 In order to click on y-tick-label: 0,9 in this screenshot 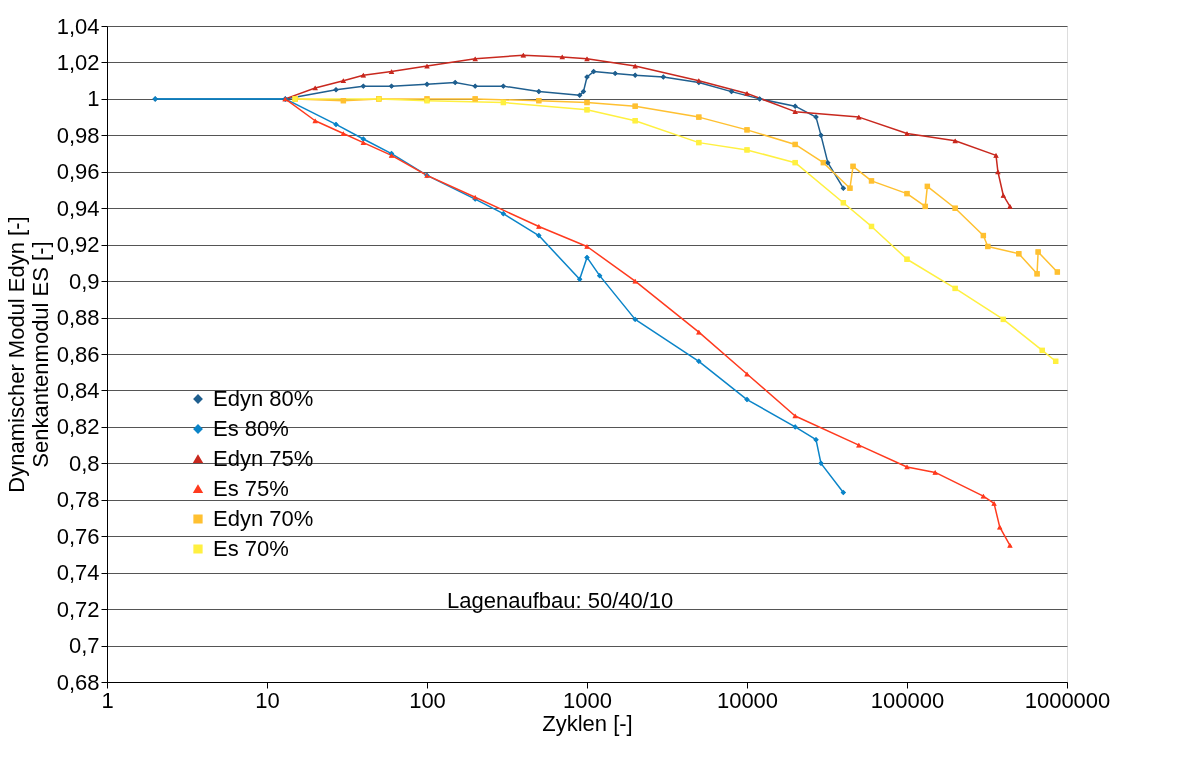, I will do `click(84, 281)`.